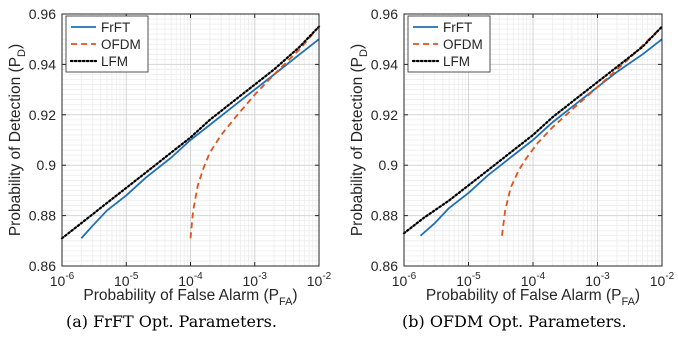  Describe the element at coordinates (171, 321) in the screenshot. I see `caption-a: (a) FrFT Opt. Parameters.` at that location.